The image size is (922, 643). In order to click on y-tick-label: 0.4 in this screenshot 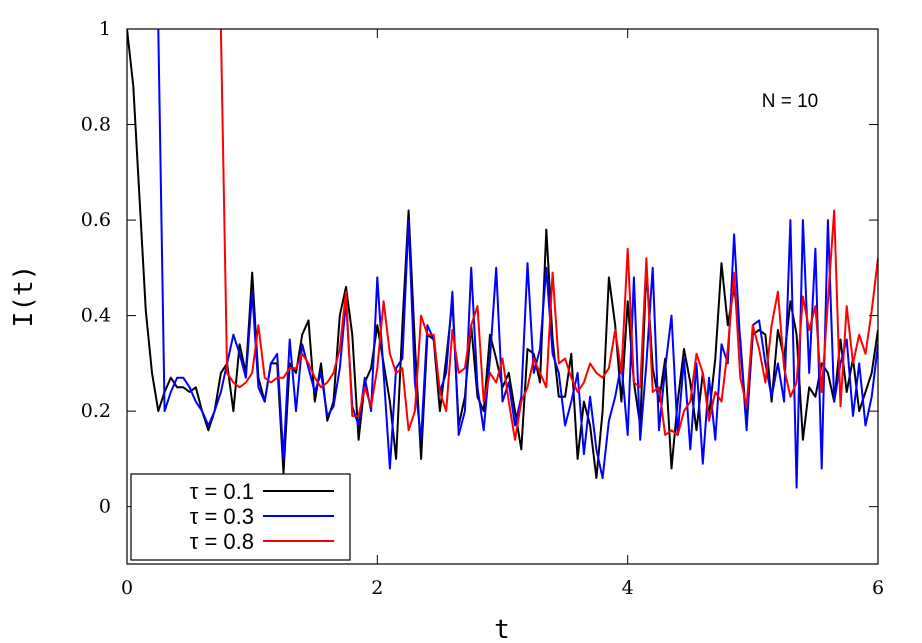, I will do `click(96, 316)`.